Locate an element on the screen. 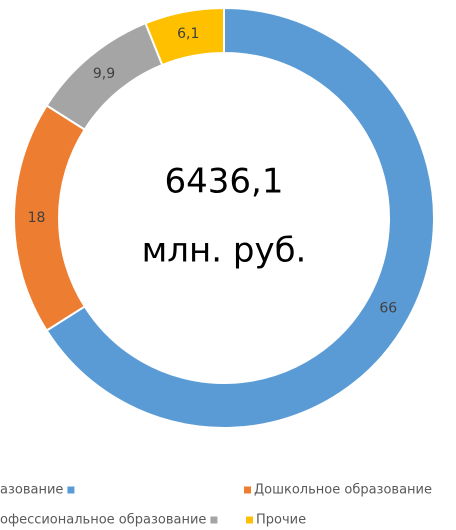 This screenshot has width=456, height=530. center-total: 6436,1 is located at coordinates (224, 182).